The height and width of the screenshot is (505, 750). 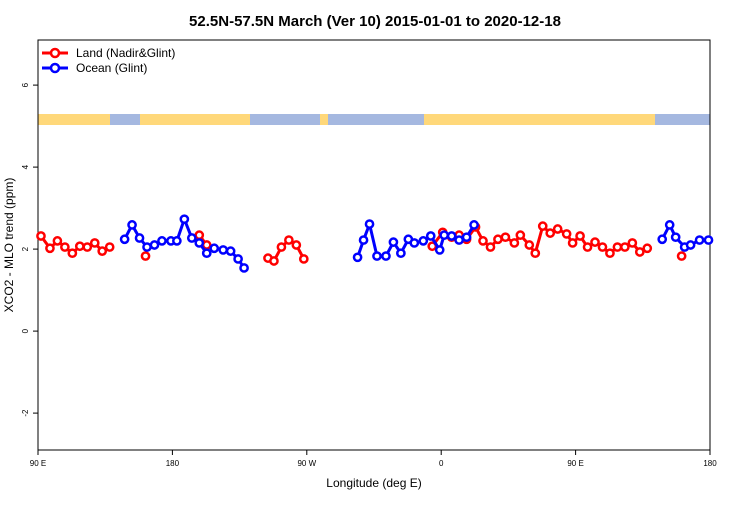 I want to click on y-tick-label: 4, so click(x=25, y=166).